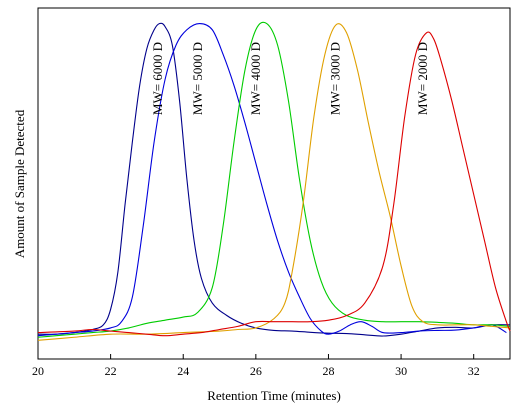 This screenshot has height=409, width=532. I want to click on peak-label-3: MW= 4000 D, so click(255, 78).